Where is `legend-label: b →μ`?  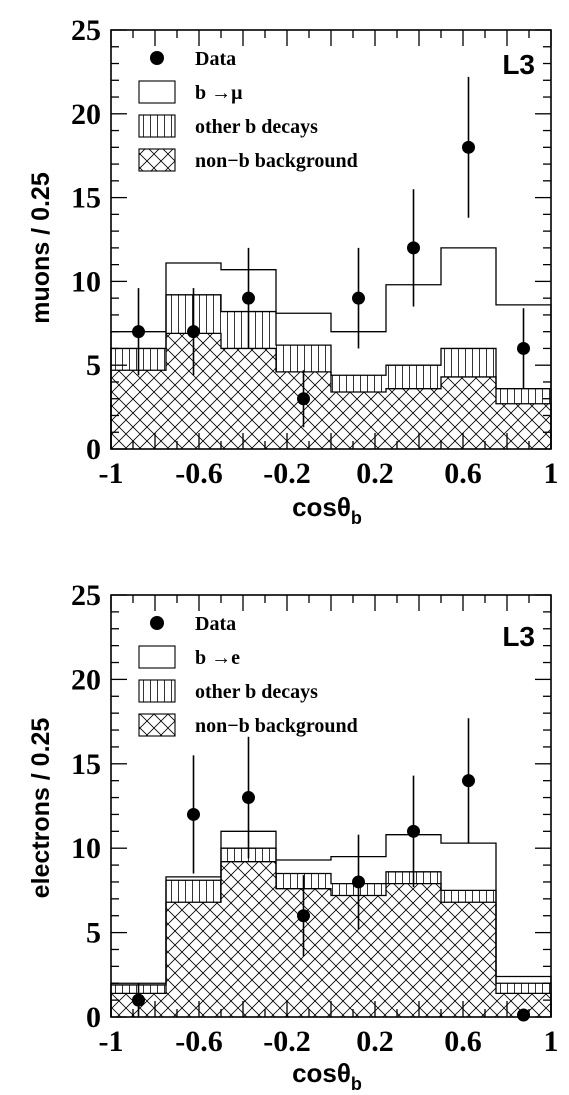
legend-label: b →μ is located at coordinates (219, 93).